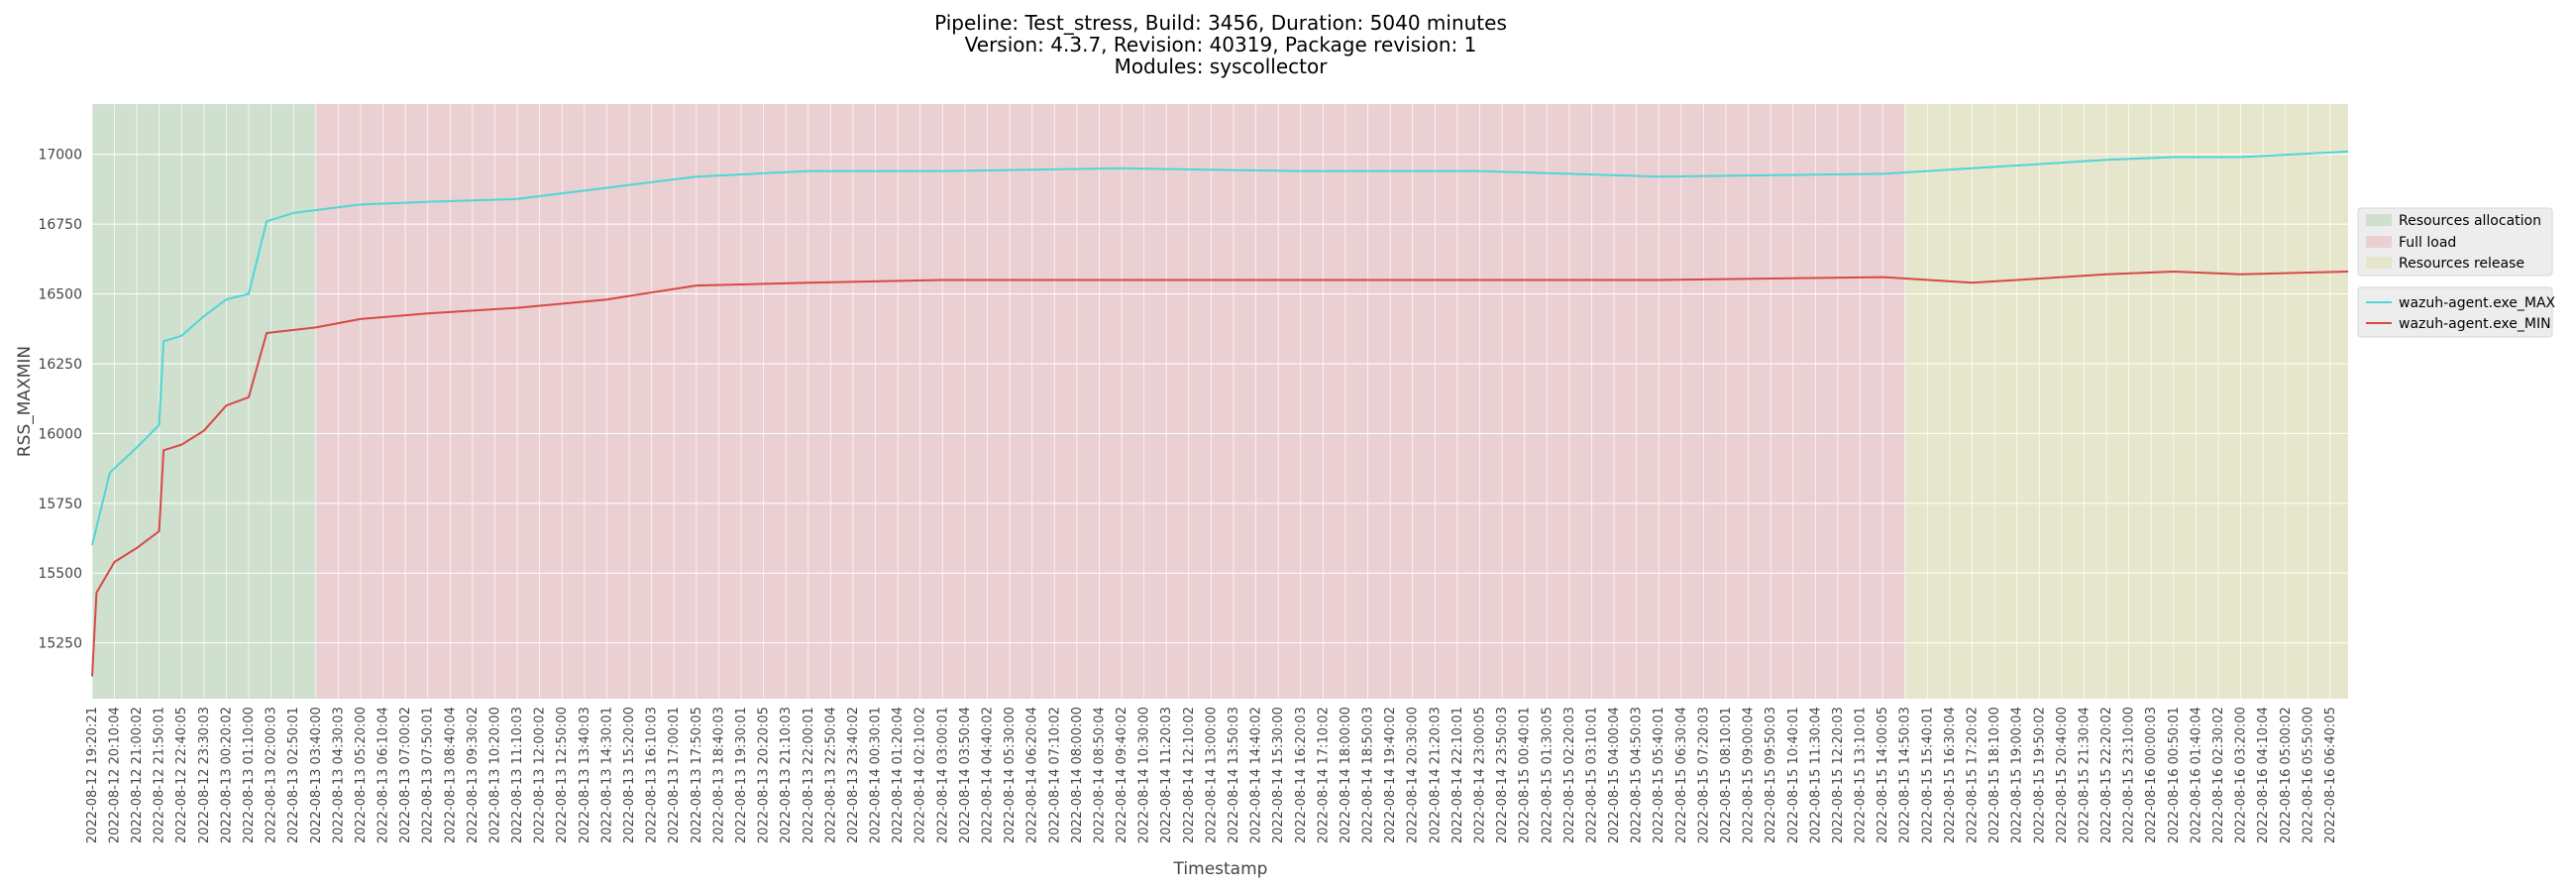 Image resolution: width=2576 pixels, height=892 pixels. What do you see at coordinates (1368, 775) in the screenshot?
I see `x-tick-label-57: 2022-08-14 18:50:03` at bounding box center [1368, 775].